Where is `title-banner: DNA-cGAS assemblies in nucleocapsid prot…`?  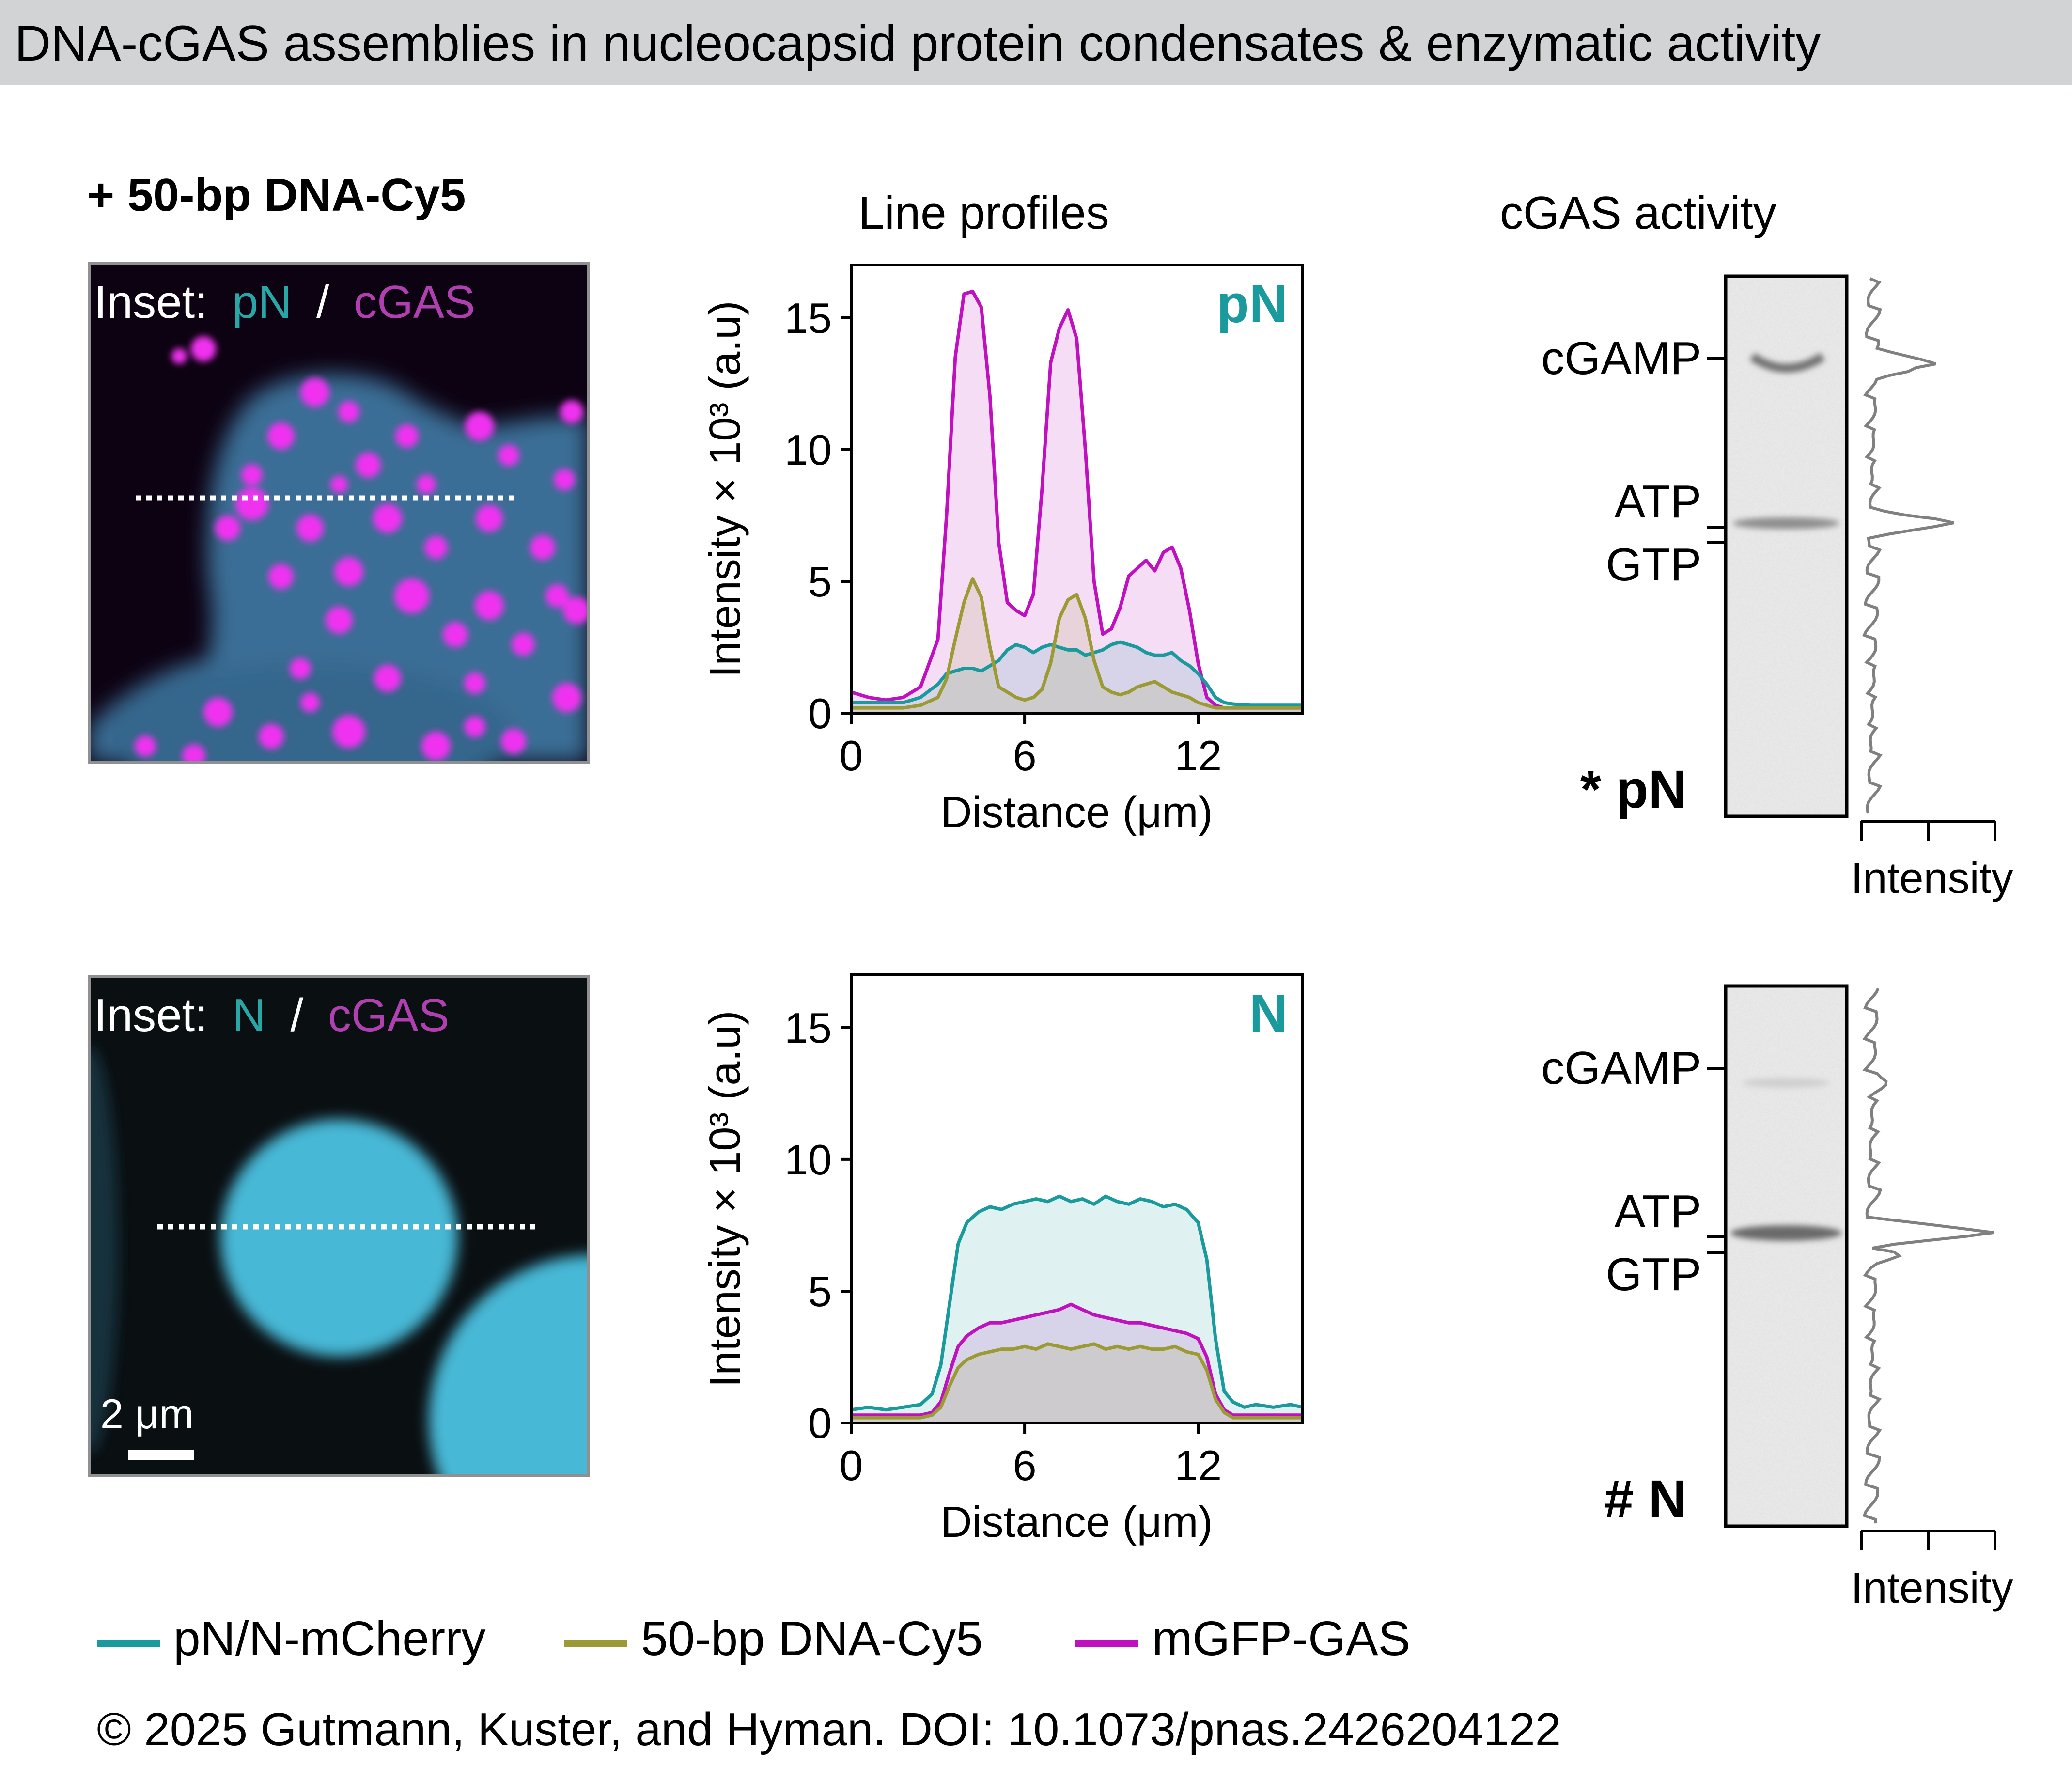 title-banner: DNA-cGAS assemblies in nucleocapsid prot… is located at coordinates (1036, 42).